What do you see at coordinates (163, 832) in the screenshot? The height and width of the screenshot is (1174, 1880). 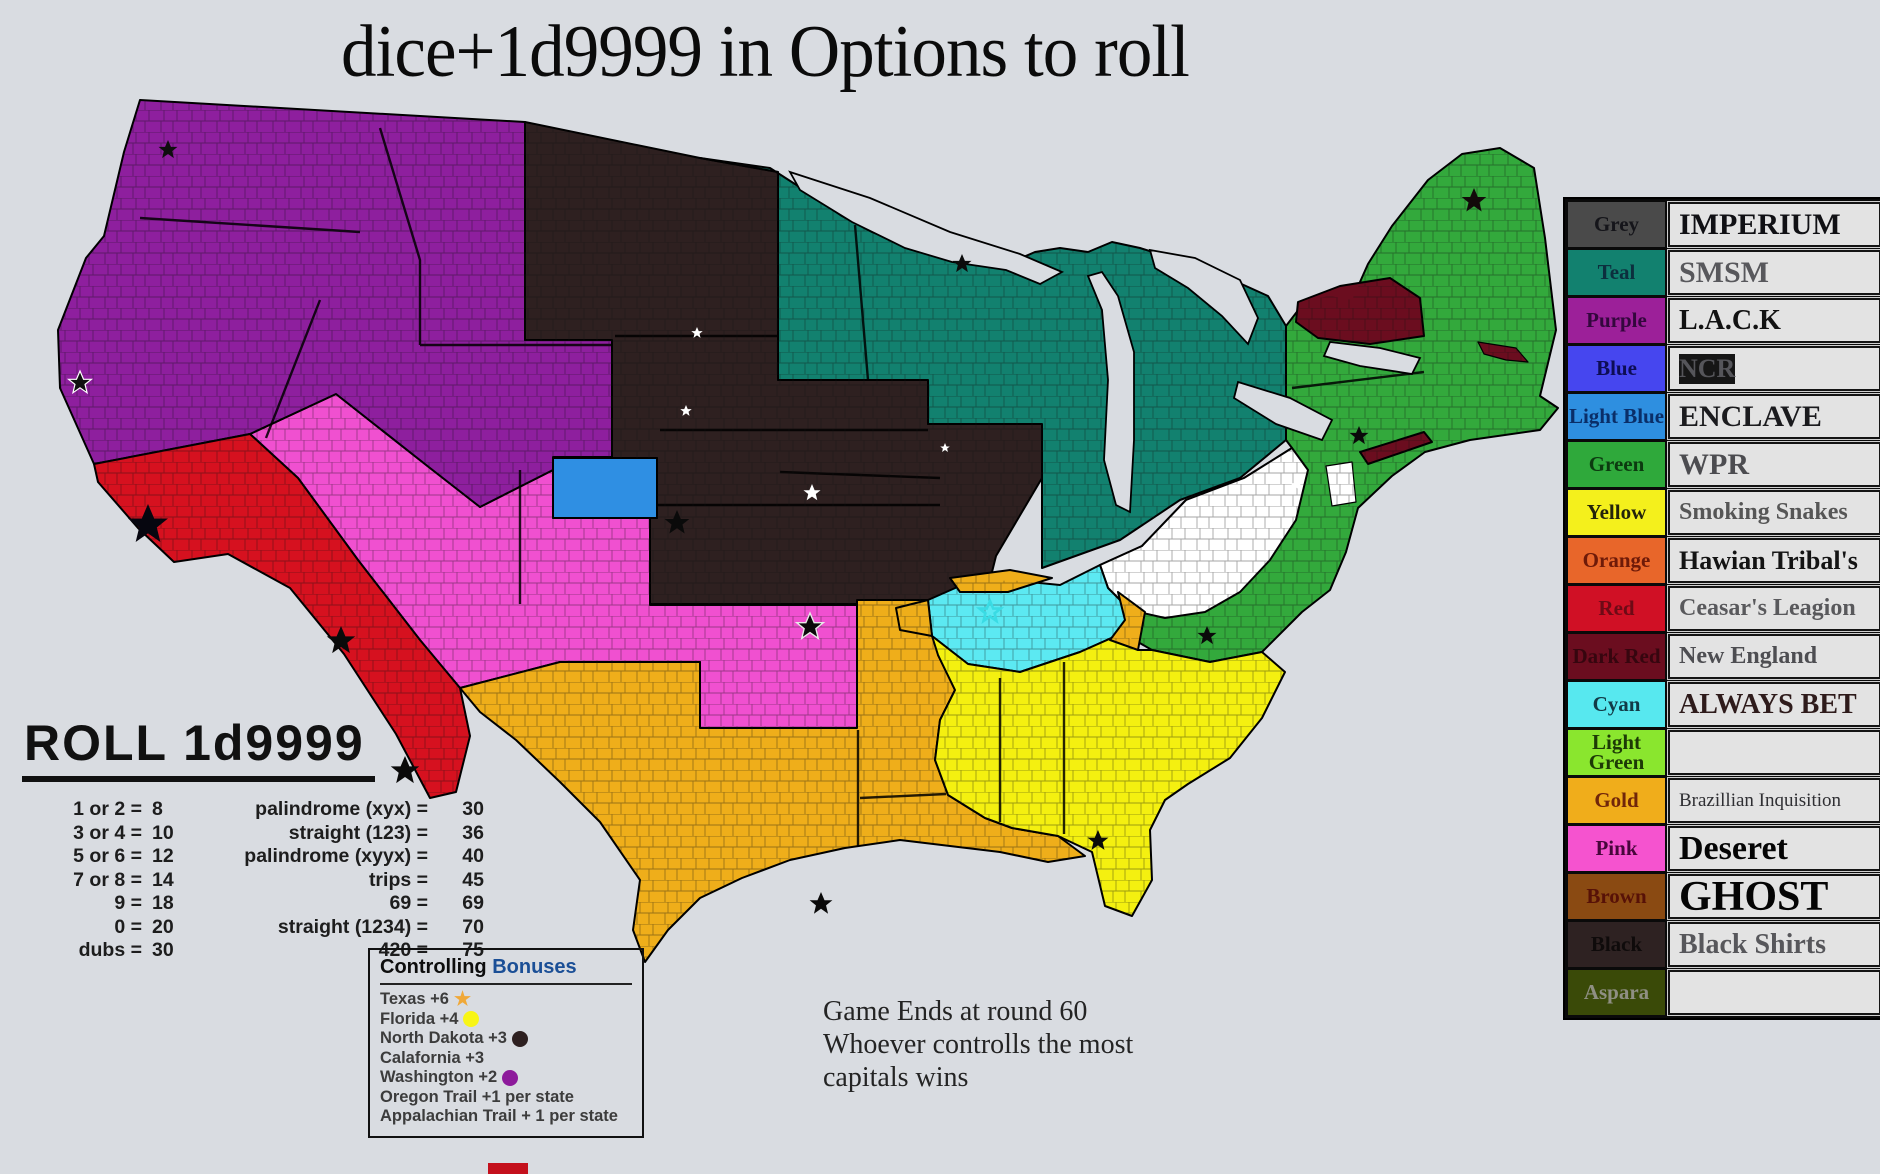 I see `roll-value: 10` at bounding box center [163, 832].